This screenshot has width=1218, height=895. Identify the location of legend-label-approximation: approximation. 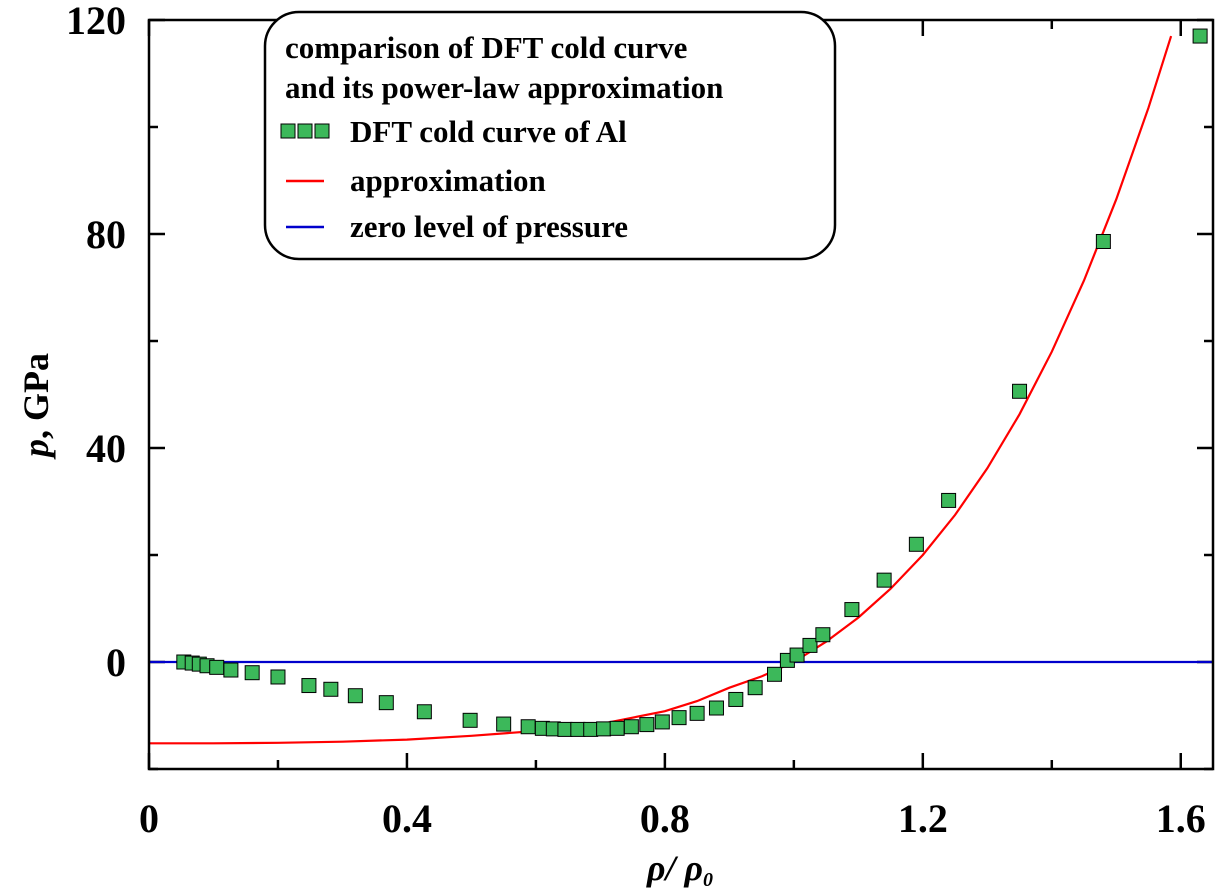
(448, 180).